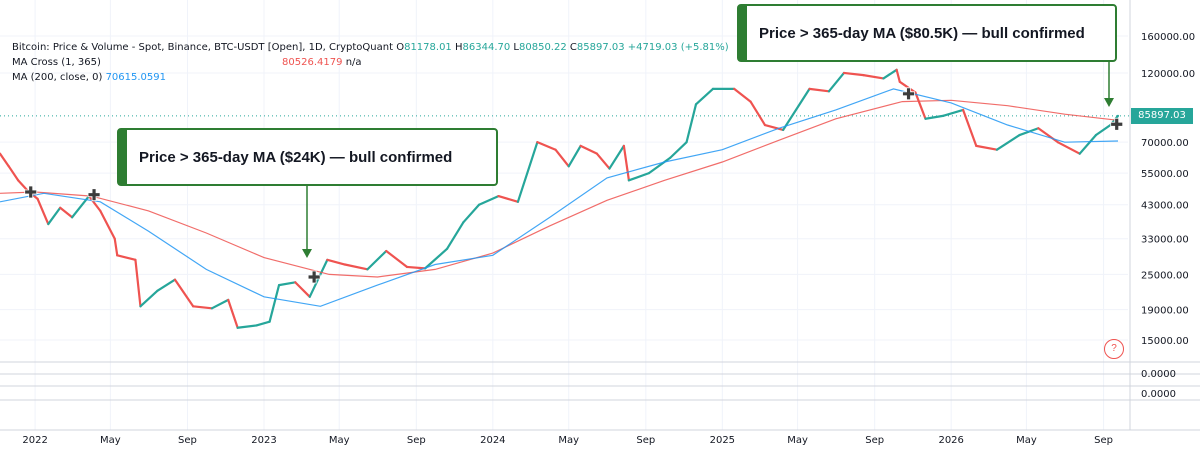  I want to click on low-label: L, so click(516, 47).